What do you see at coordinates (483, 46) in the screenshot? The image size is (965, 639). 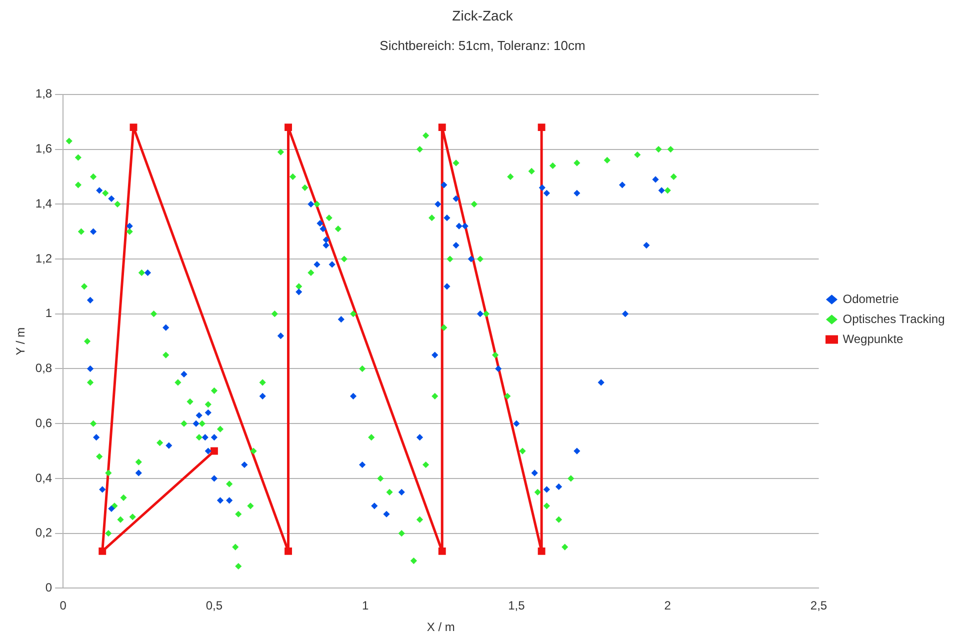 I see `chart-subtitle: Sichtbereich: 51cm, Toleranz: 10cm` at bounding box center [483, 46].